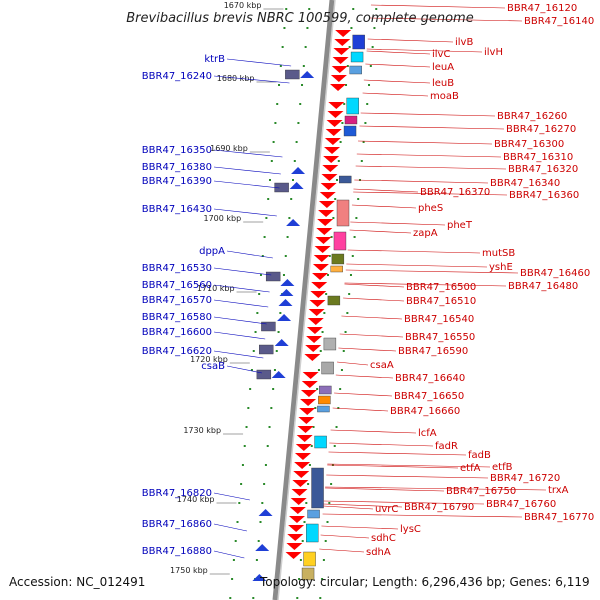 This screenshot has width=600, height=600. Describe the element at coordinates (555, 273) in the screenshot. I see `right-gene-label: BBR47_16460` at that location.